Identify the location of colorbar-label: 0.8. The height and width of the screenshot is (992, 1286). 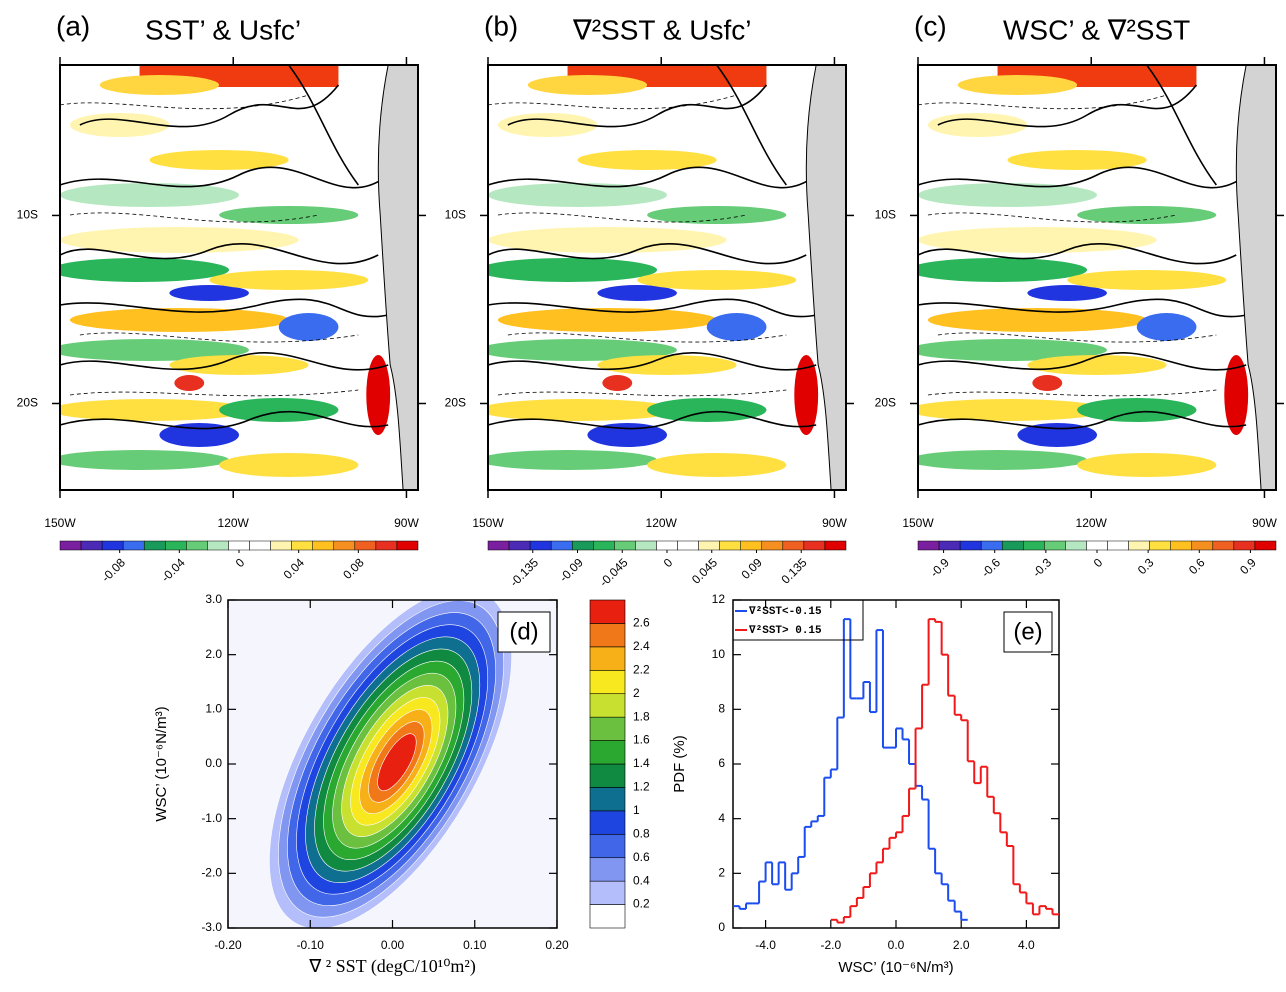
(641, 833).